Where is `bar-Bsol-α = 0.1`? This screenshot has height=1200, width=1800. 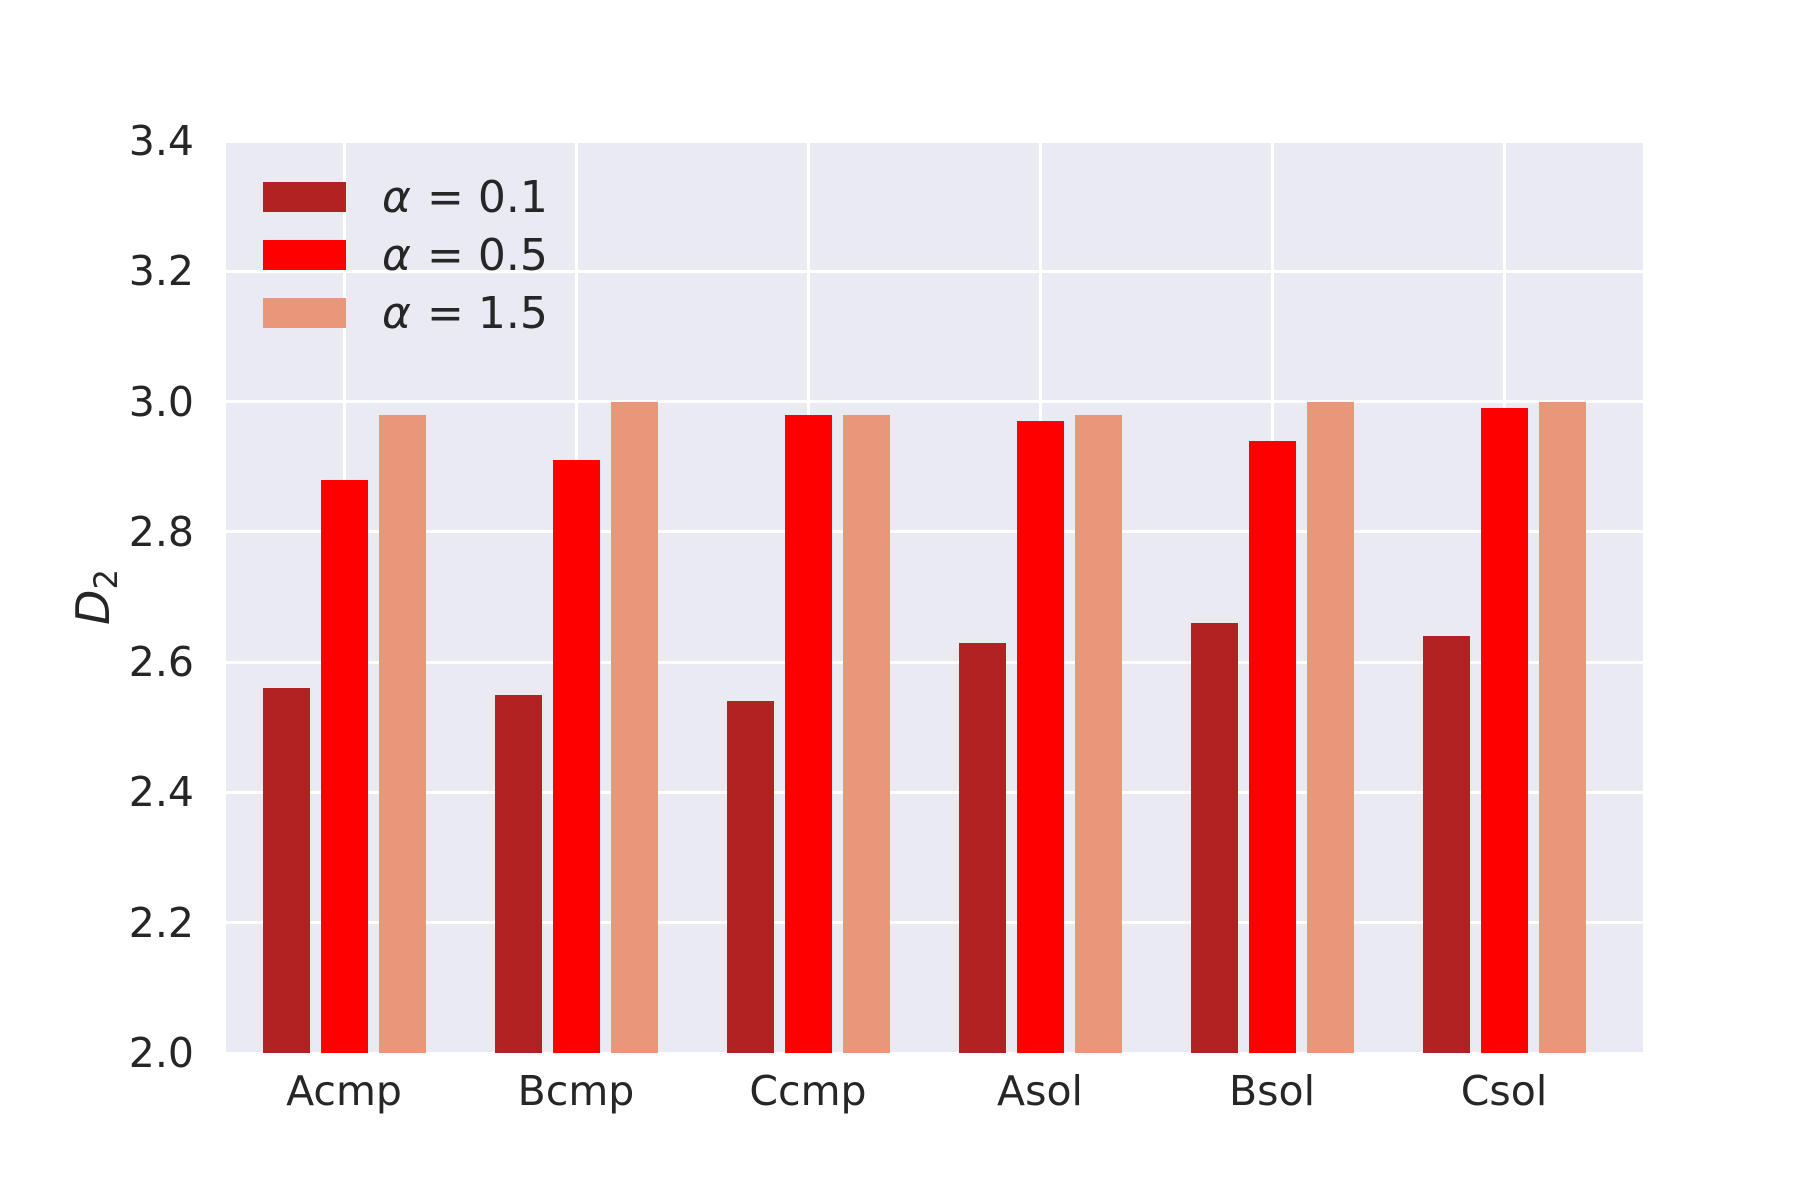
bar-Bsol-α = 0.1 is located at coordinates (1214, 838).